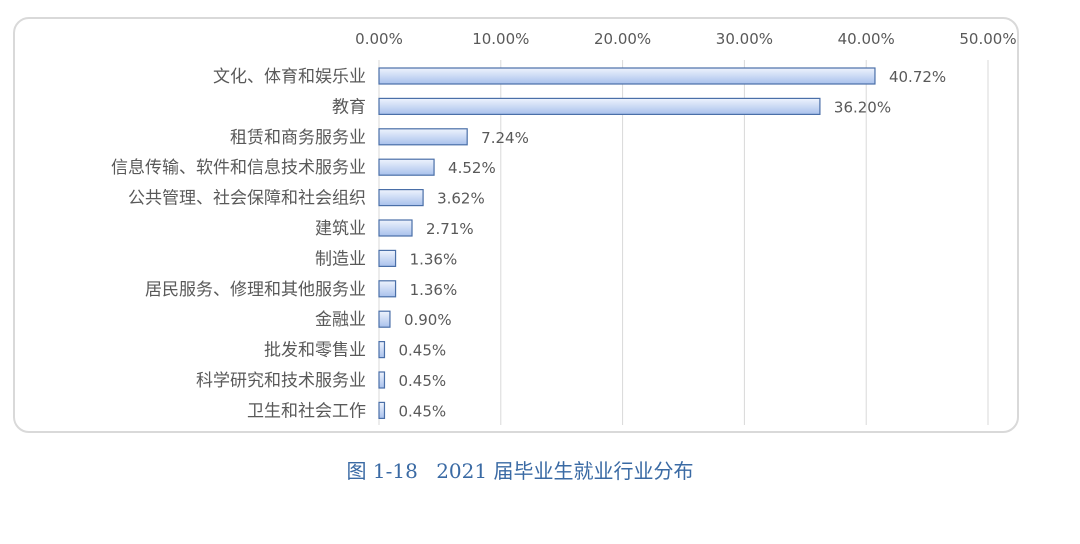 The width and height of the screenshot is (1080, 544). I want to click on x-tick-label: 20.00%, so click(622, 39).